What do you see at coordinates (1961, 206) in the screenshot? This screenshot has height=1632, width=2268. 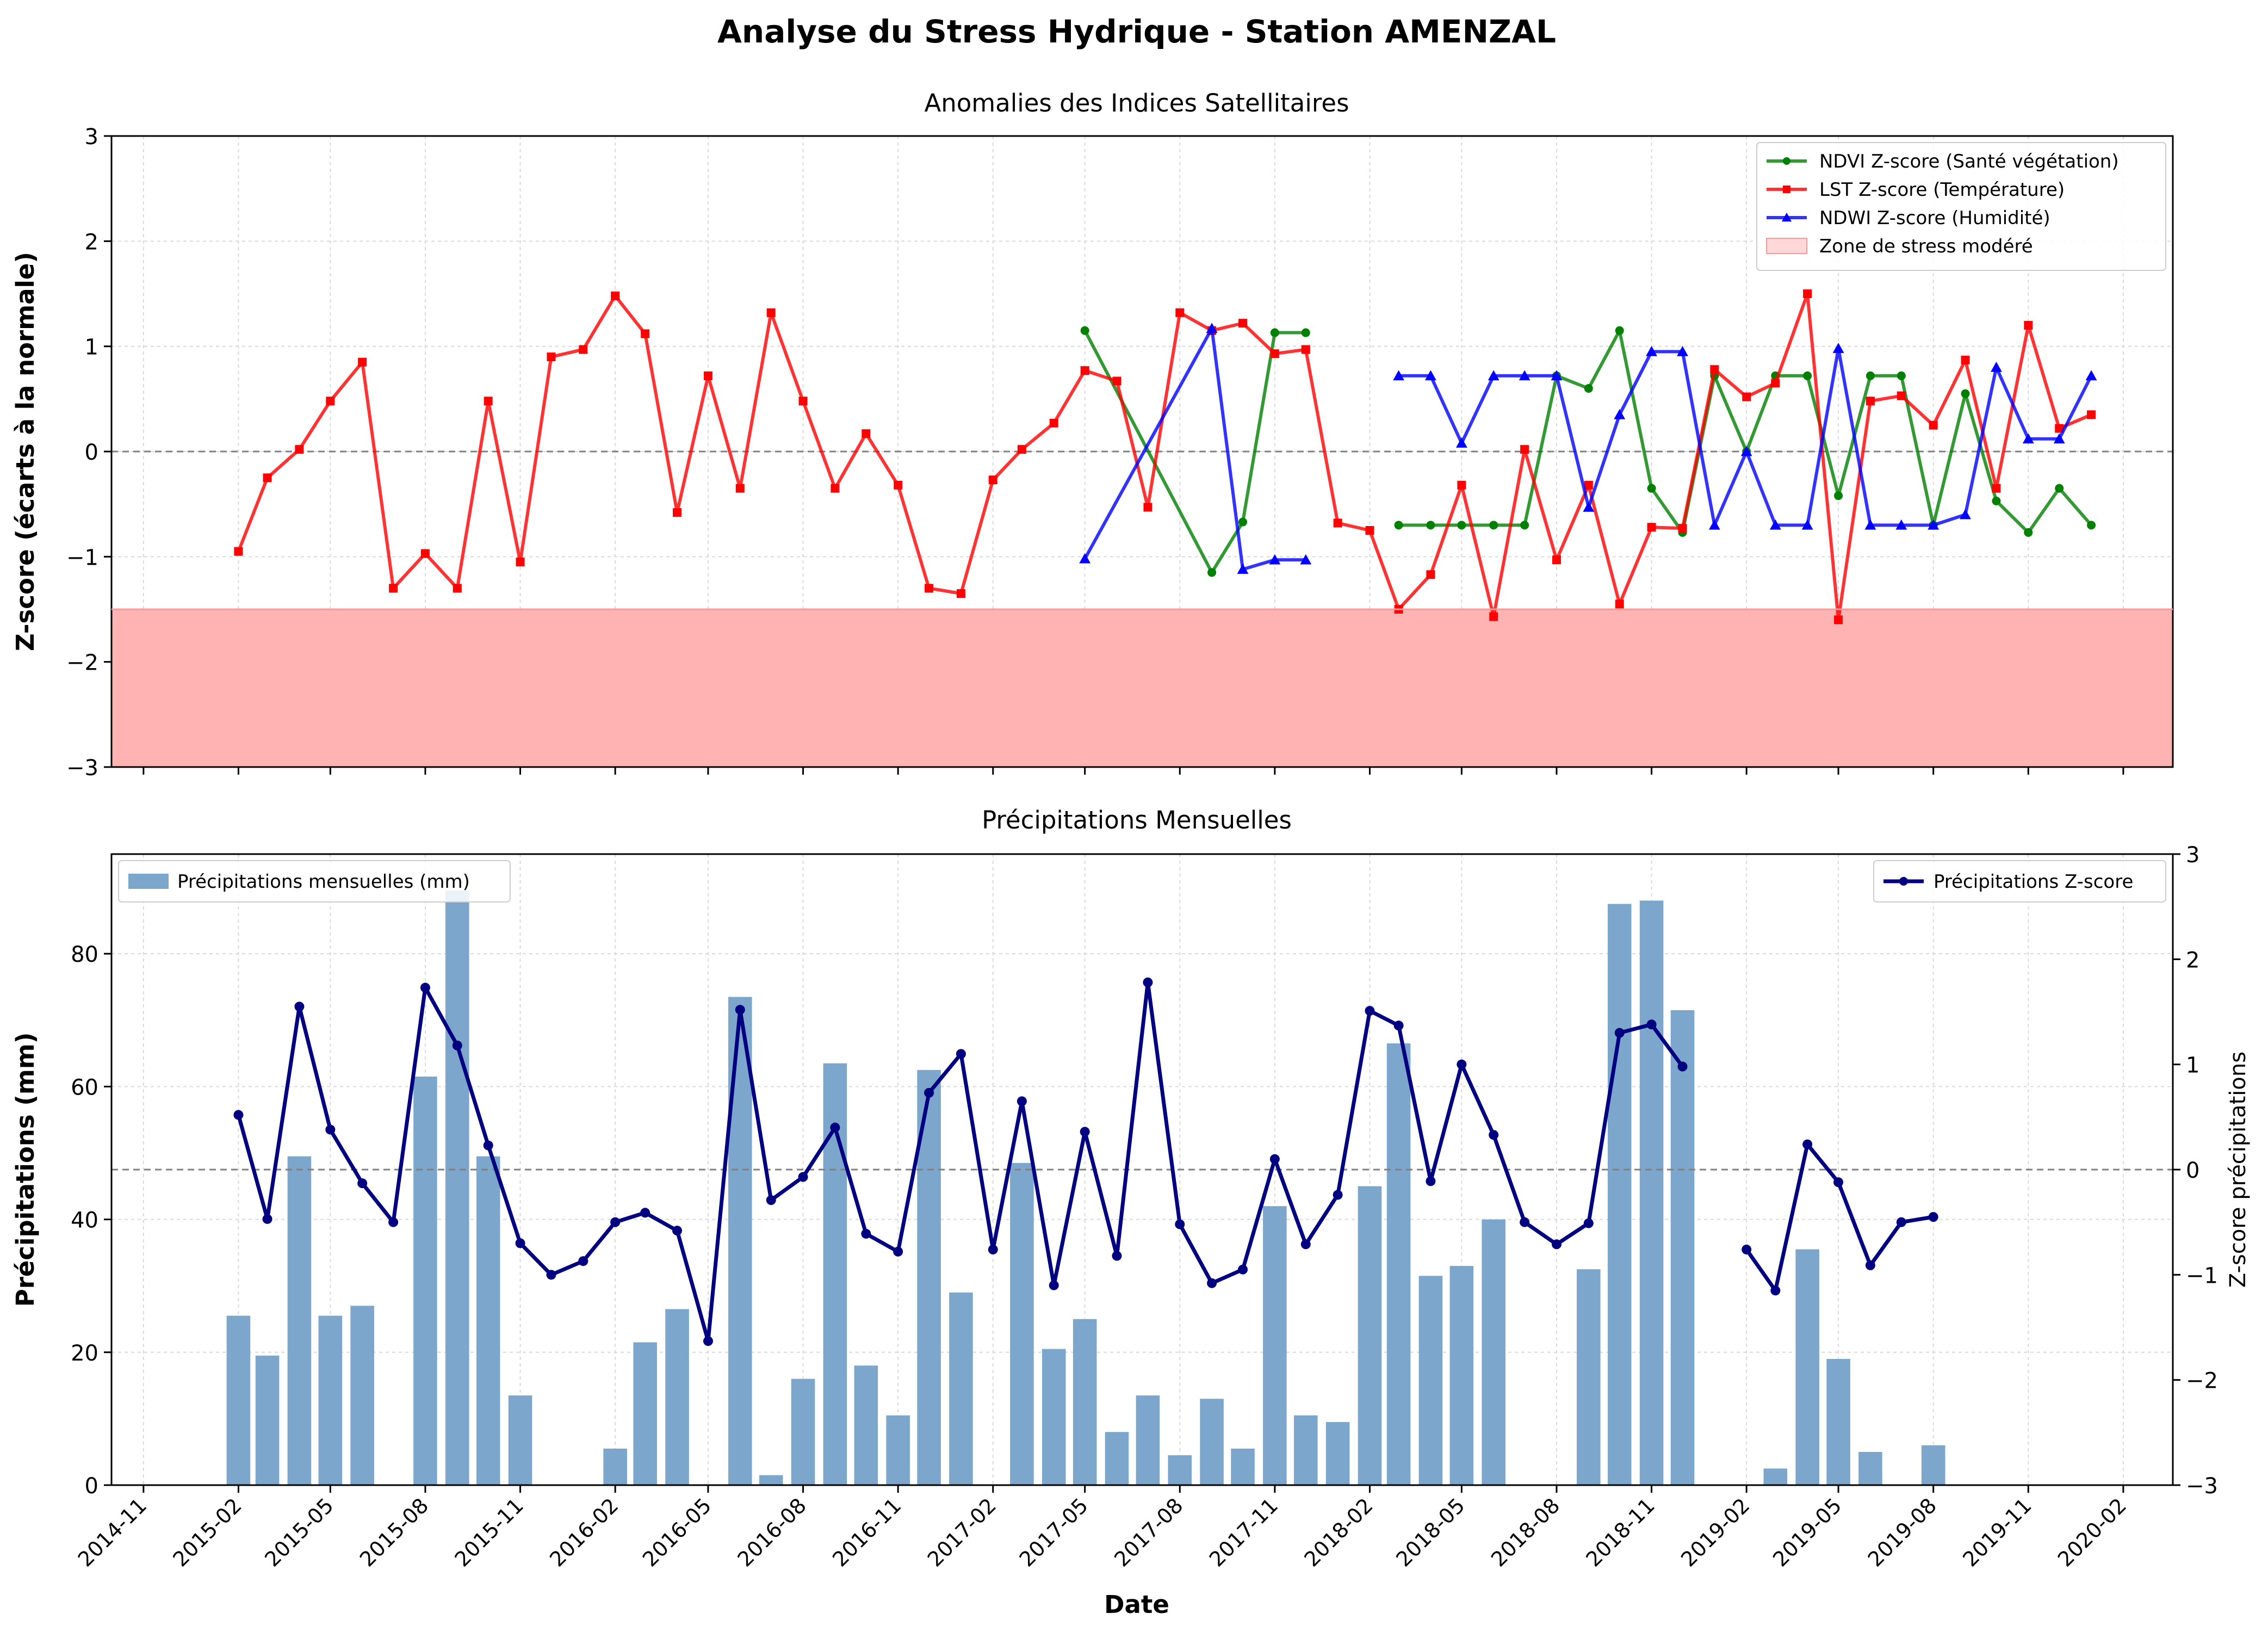 I see `anomalies-legend-box` at bounding box center [1961, 206].